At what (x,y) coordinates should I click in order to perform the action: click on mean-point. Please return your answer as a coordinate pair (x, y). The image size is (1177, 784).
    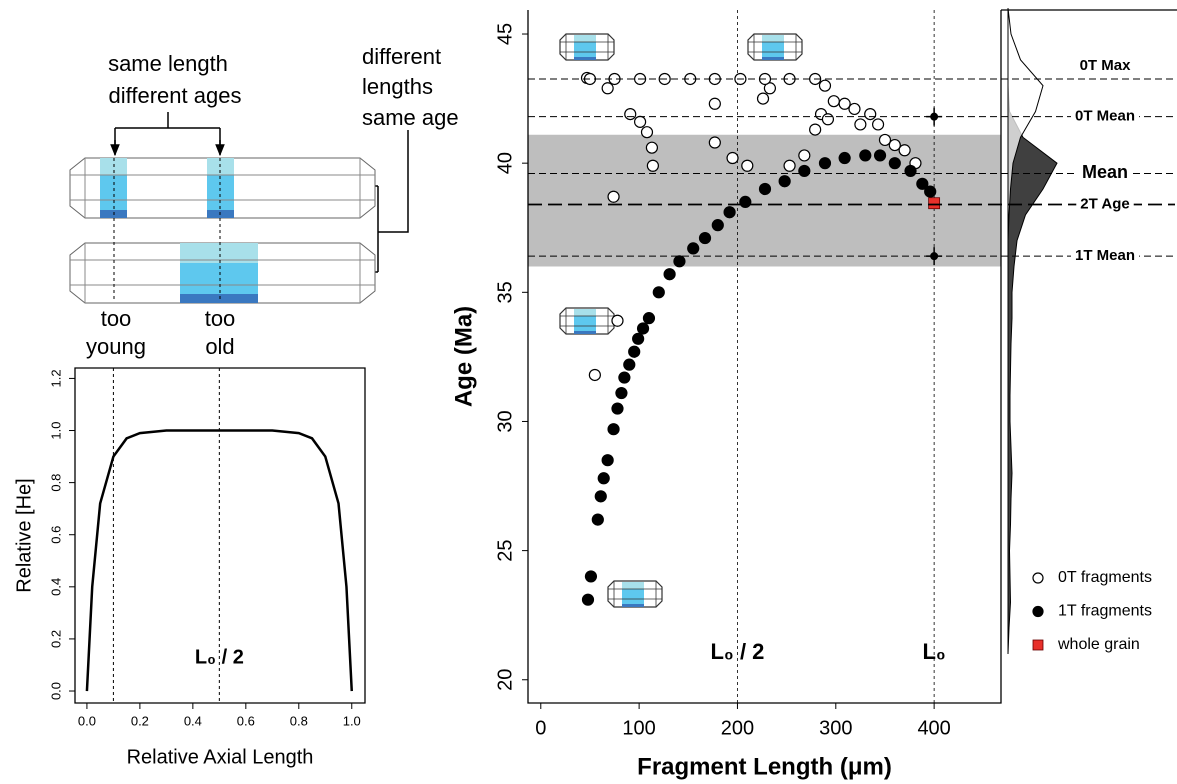
    Looking at the image, I should click on (934, 256).